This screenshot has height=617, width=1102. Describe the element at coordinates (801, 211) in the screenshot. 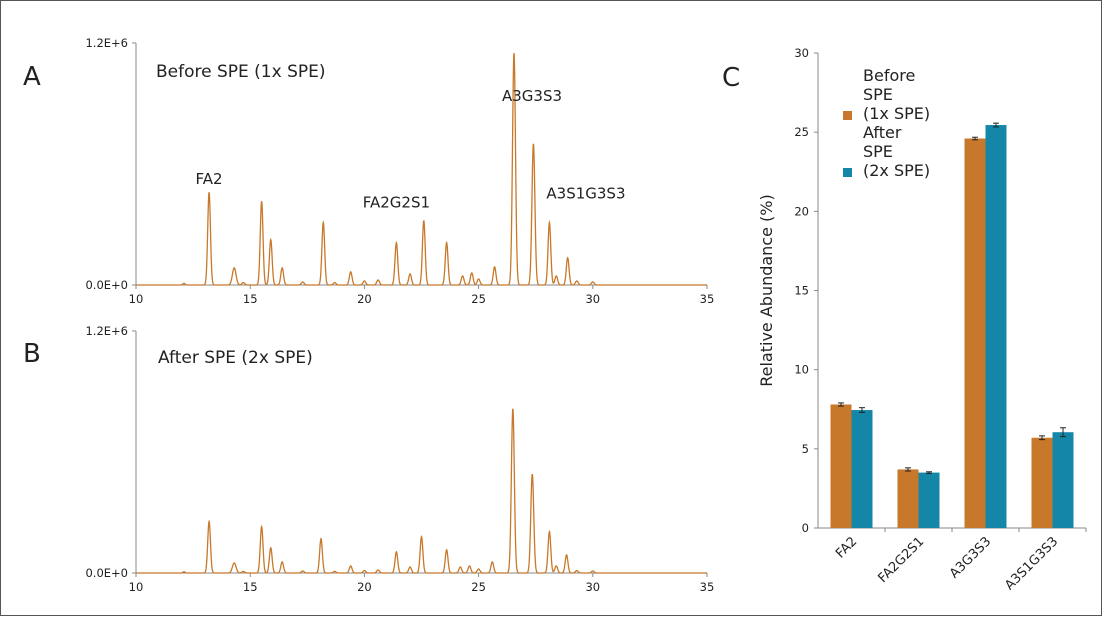

I see `y-tick-label: 20` at that location.